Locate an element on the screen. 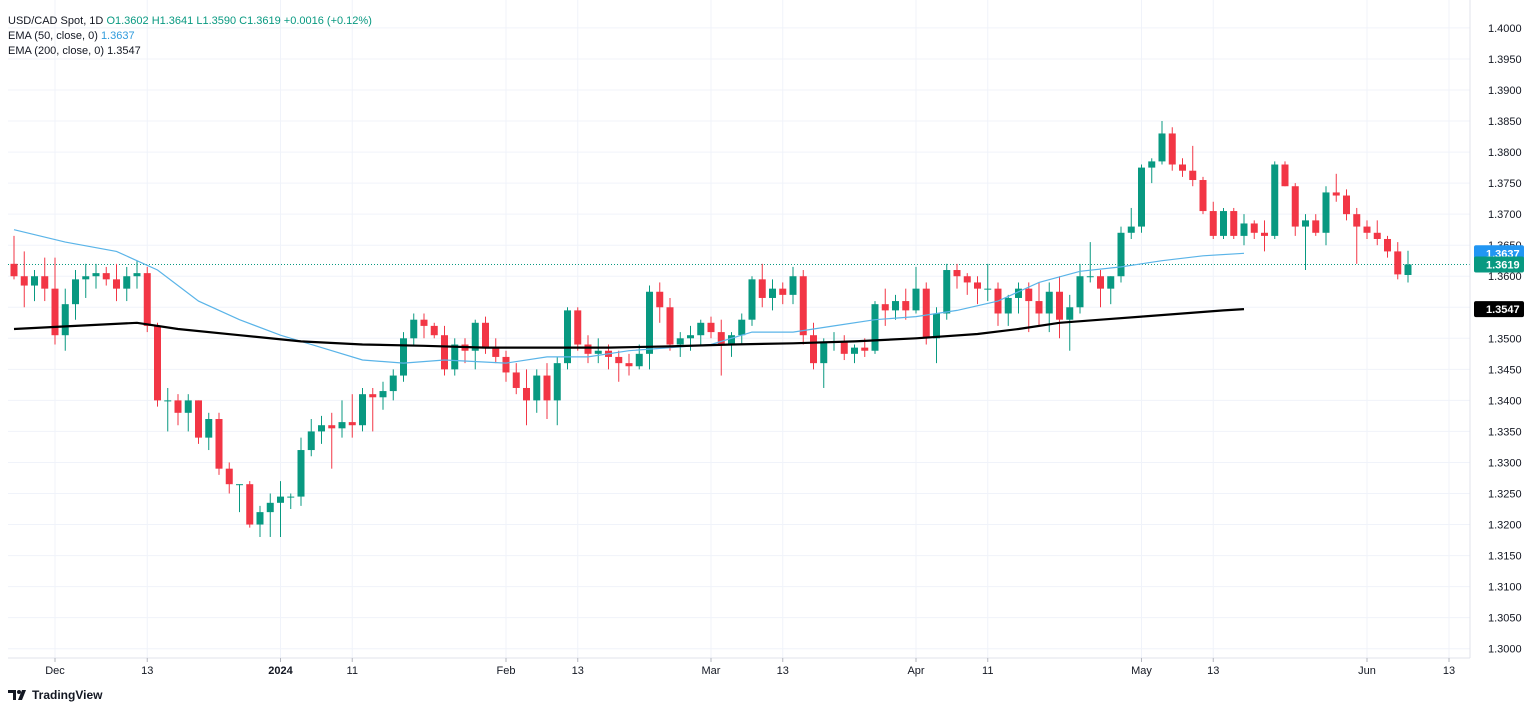 The image size is (1536, 714). time-axis: Dec 13 2024 11 Feb 13 Mar 13 Apr 11 May 13 Jun 13 is located at coordinates (739, 667).